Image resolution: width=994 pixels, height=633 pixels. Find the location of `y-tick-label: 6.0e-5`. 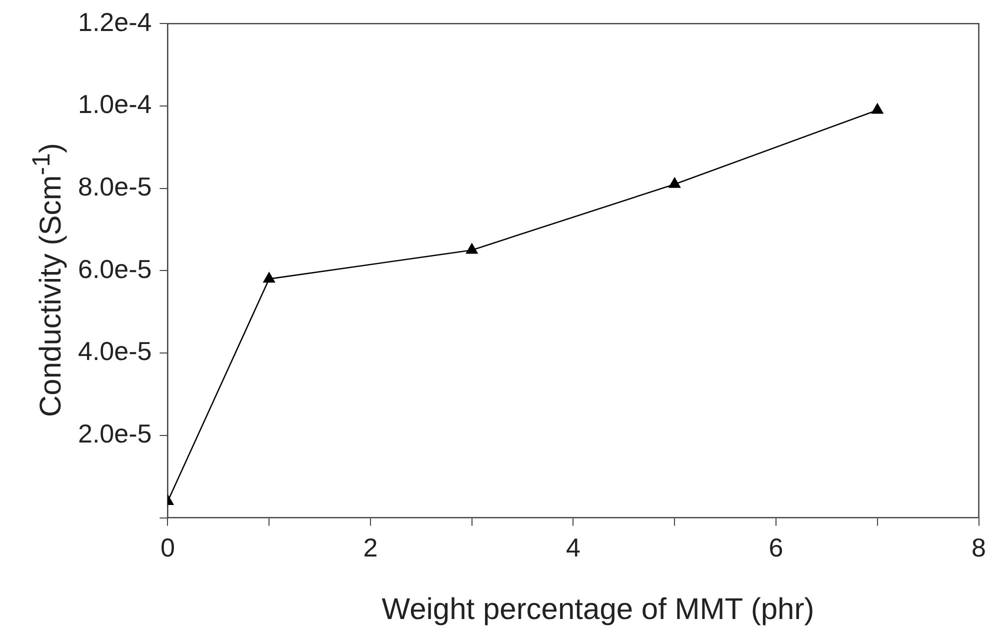

y-tick-label: 6.0e-5 is located at coordinates (115, 269).